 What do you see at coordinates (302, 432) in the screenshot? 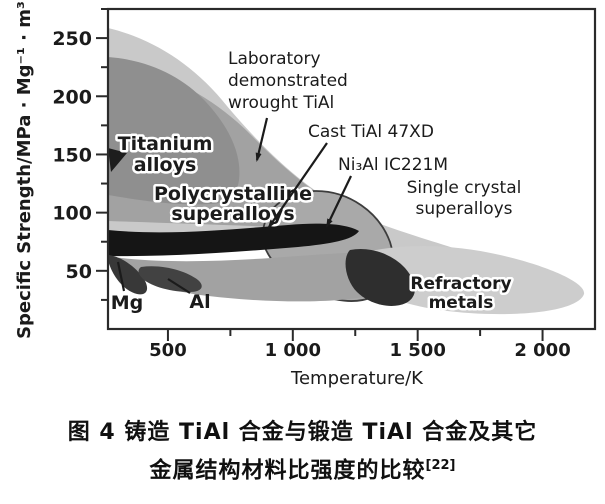
I see `figure-caption-line1: 图 4 铸造 TiAl 合金与锻造 TiAl 合金及其它` at bounding box center [302, 432].